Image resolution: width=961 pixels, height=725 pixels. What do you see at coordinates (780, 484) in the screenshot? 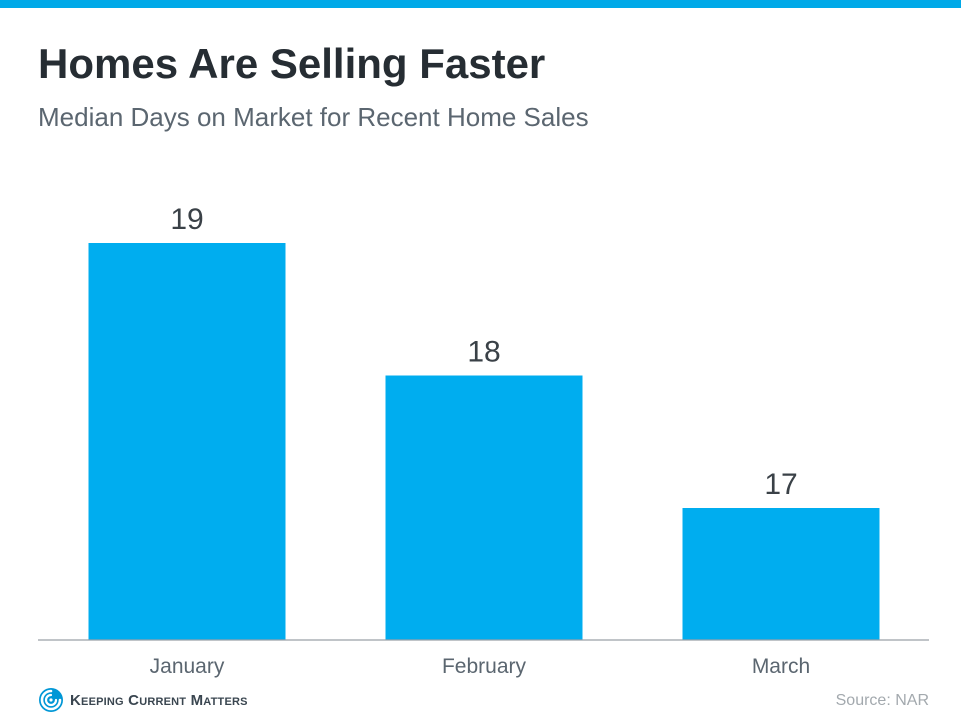
I see `value-label-march: 17` at bounding box center [780, 484].